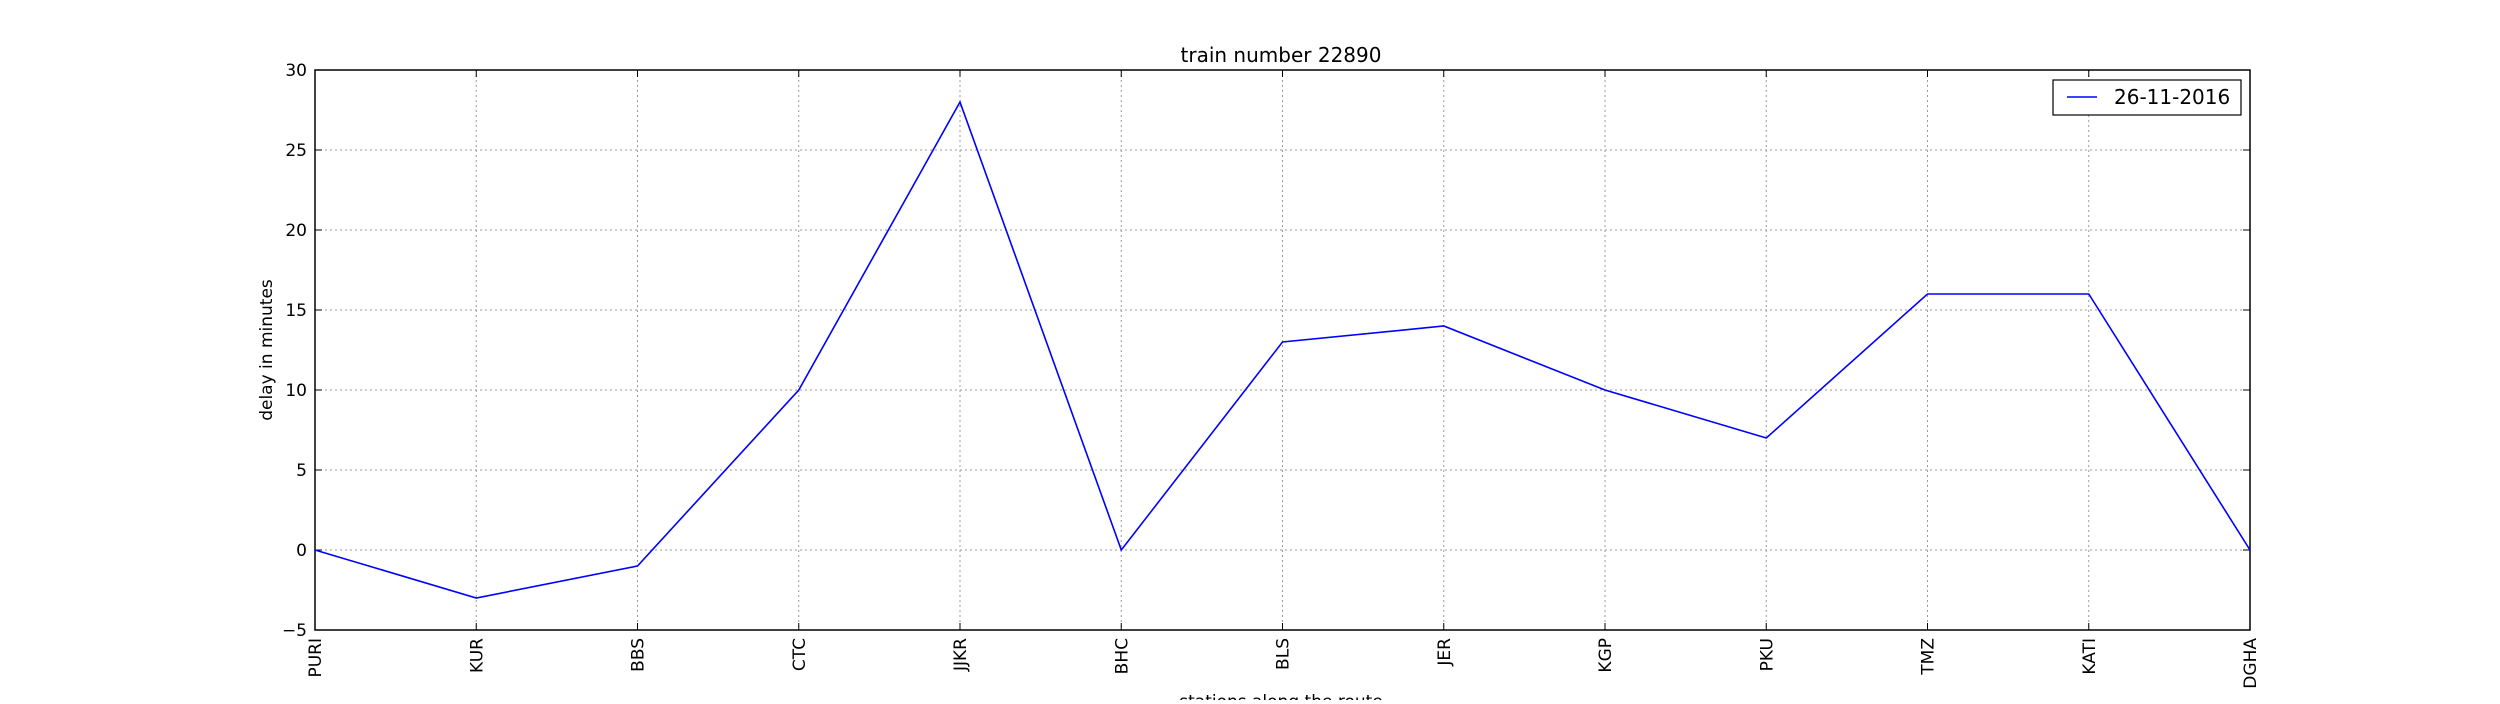  Describe the element at coordinates (1767, 654) in the screenshot. I see `x-tick-label: PKU` at that location.